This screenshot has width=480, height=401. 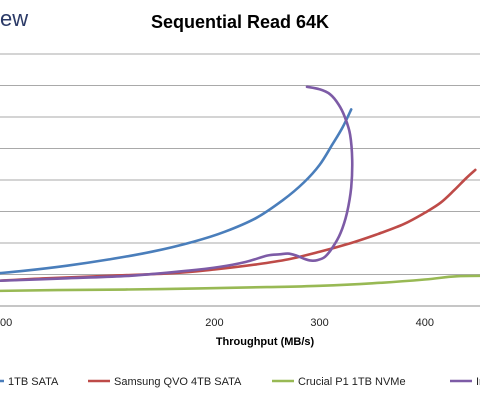 What do you see at coordinates (265, 342) in the screenshot?
I see `x-axis-label: Throughput (MB/s)` at bounding box center [265, 342].